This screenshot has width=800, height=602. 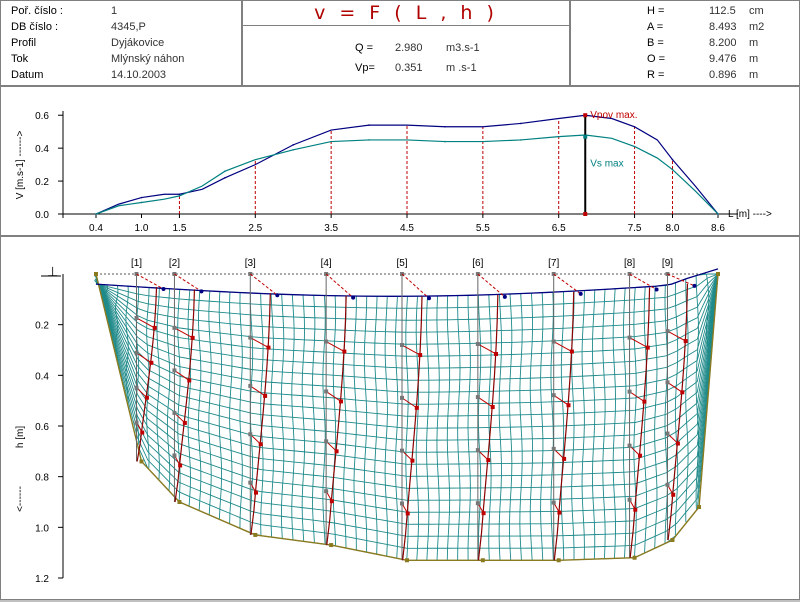 I want to click on x-tick-label: 1.5, so click(x=179, y=228).